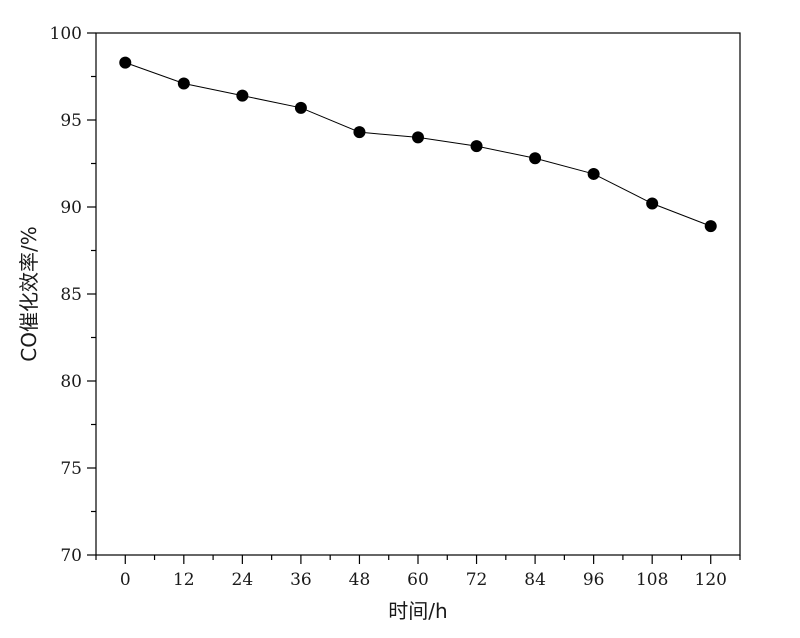  Describe the element at coordinates (594, 580) in the screenshot. I see `x-tick-label: 96` at that location.